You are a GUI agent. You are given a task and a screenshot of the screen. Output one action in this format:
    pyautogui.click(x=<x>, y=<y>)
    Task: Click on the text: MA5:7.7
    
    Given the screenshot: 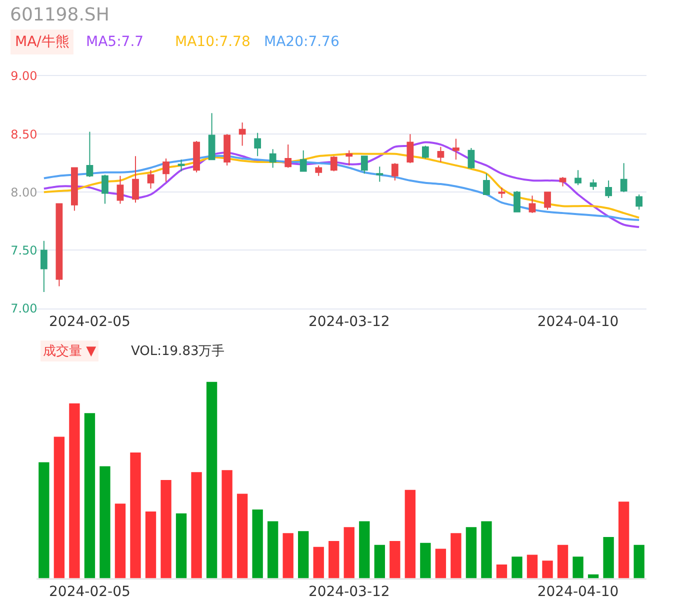 What is the action you would take?
    pyautogui.click(x=115, y=42)
    